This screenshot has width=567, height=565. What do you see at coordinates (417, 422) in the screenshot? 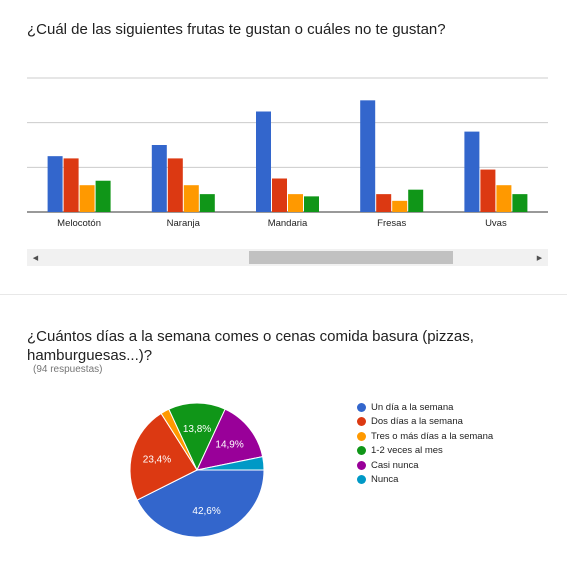
I see `legend-label: Dos días a la semana` at bounding box center [417, 422].